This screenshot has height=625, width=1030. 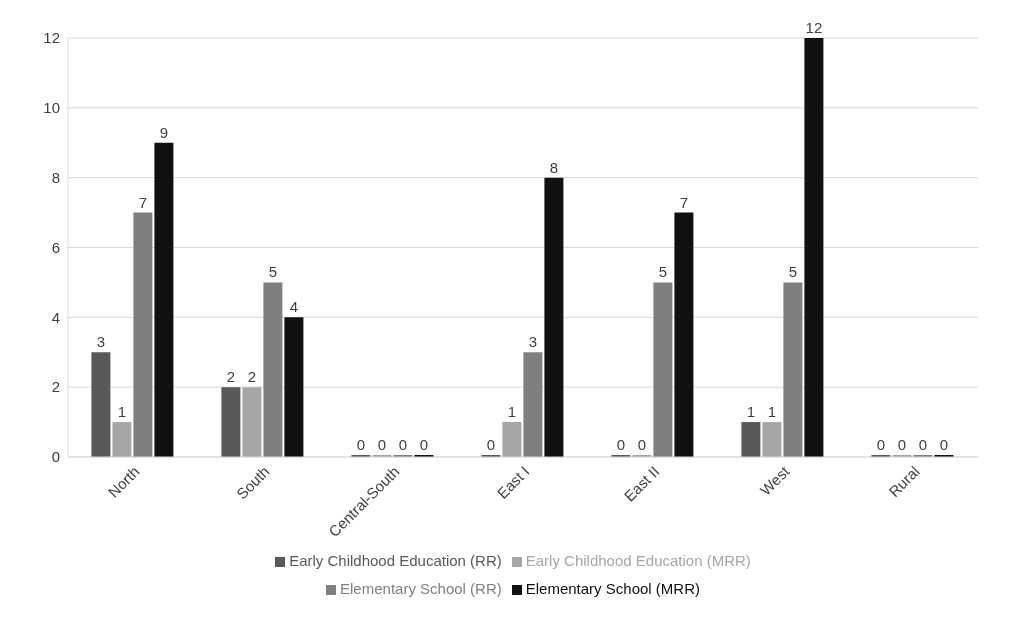 I want to click on y-tick-label: 2, so click(x=55, y=387).